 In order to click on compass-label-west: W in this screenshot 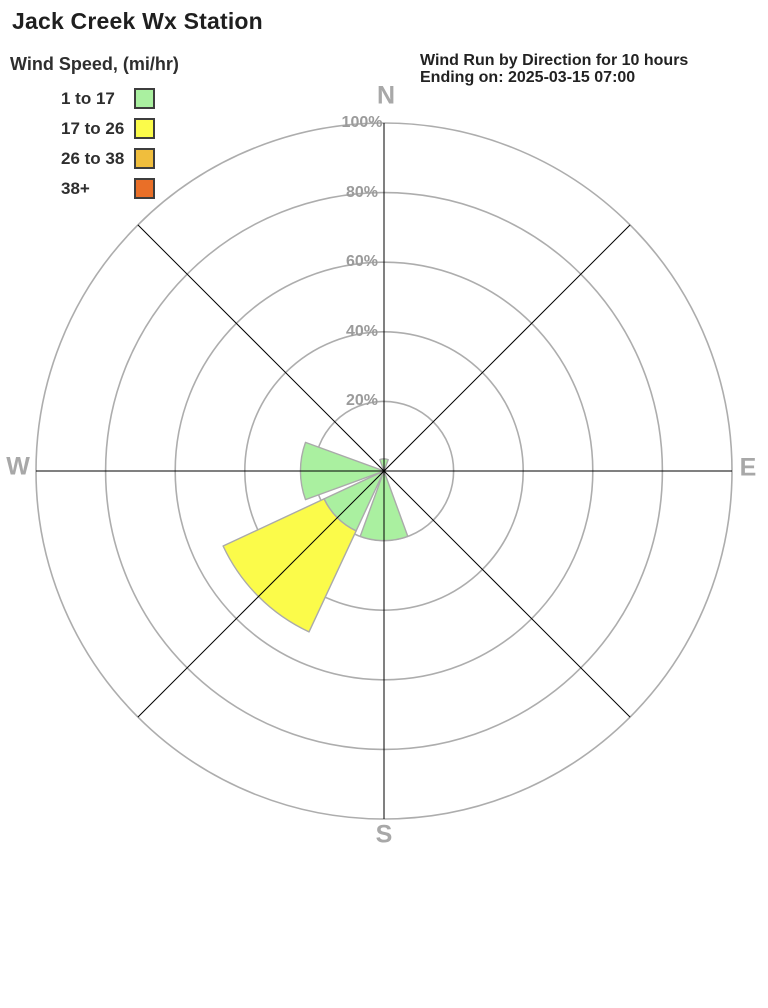, I will do `click(18, 466)`.